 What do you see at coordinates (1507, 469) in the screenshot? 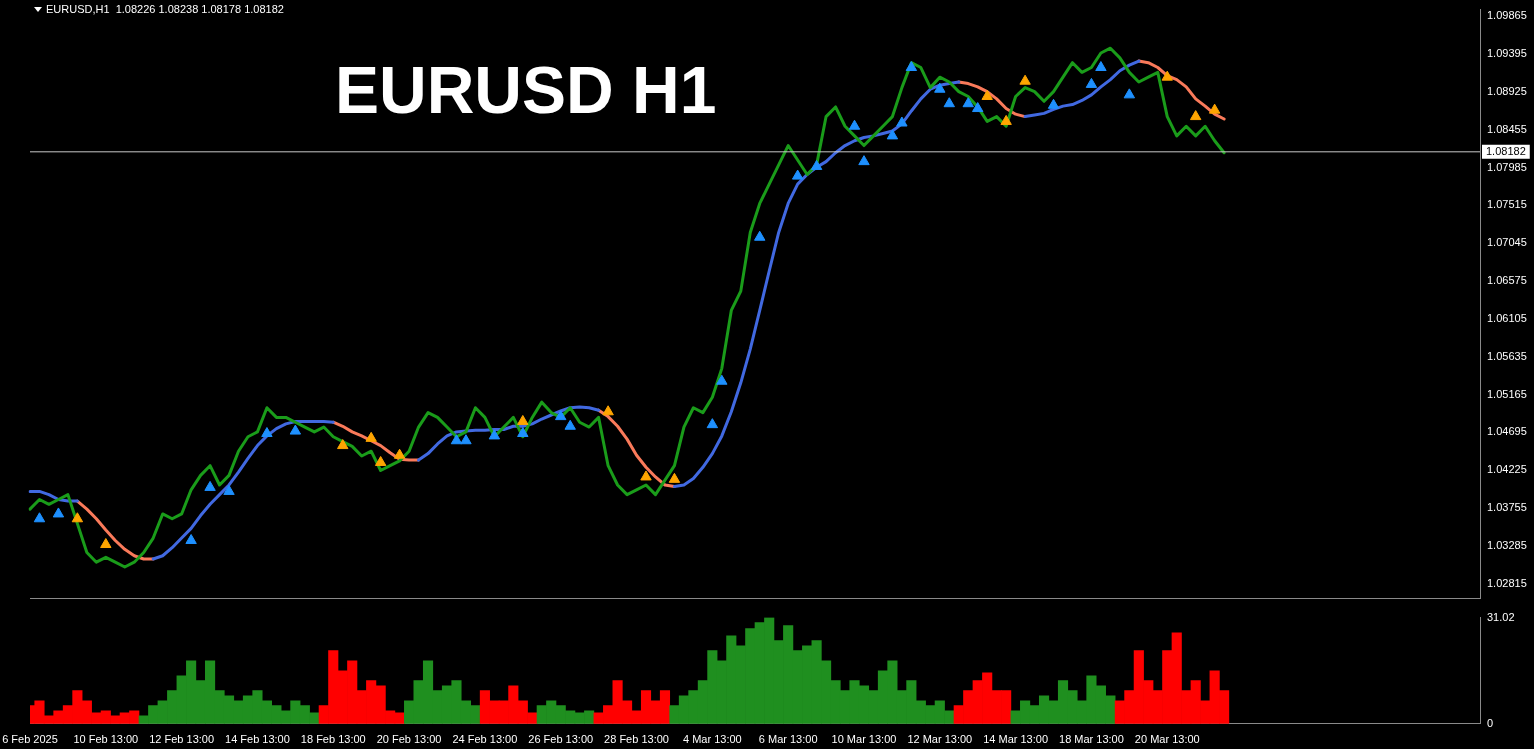
I see `y-tick-label: 1.04225` at bounding box center [1507, 469].